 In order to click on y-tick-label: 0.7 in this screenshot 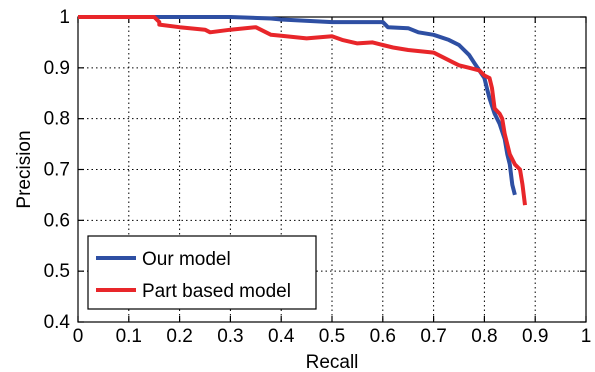, I will do `click(57, 170)`.